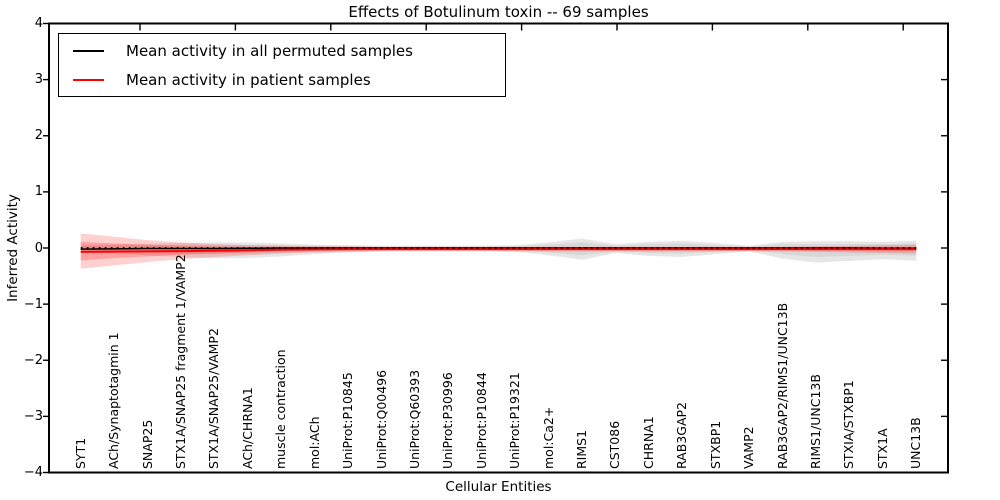 The width and height of the screenshot is (1000, 500). Describe the element at coordinates (38, 136) in the screenshot. I see `y-tick-label: 2` at that location.